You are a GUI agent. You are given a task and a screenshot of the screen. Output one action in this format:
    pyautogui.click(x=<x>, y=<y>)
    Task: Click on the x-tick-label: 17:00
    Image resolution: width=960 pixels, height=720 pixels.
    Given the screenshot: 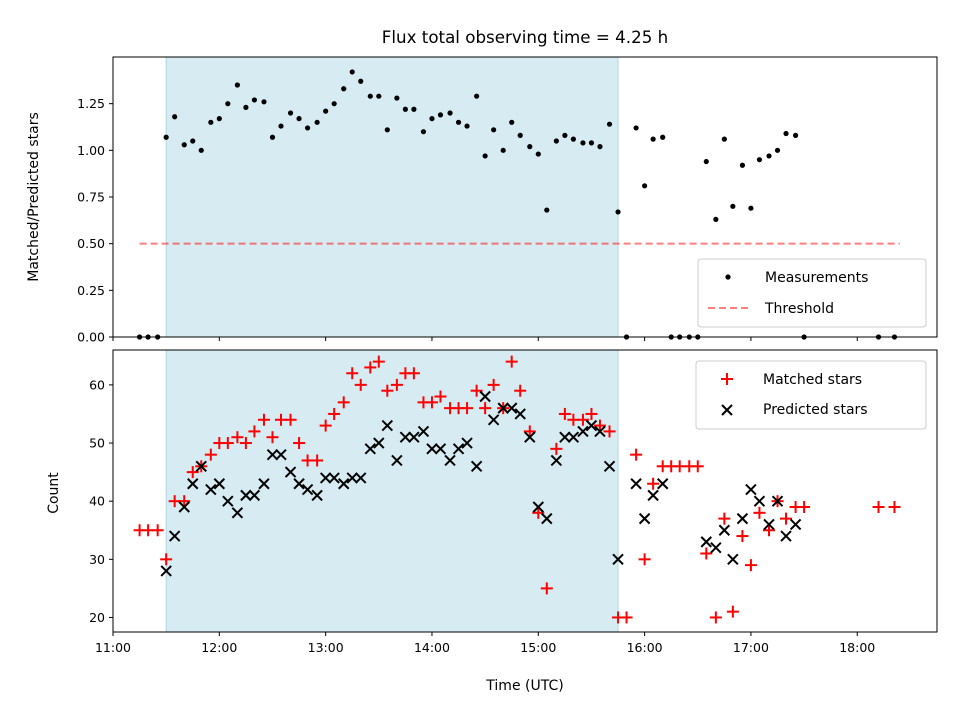 What is the action you would take?
    pyautogui.click(x=751, y=647)
    